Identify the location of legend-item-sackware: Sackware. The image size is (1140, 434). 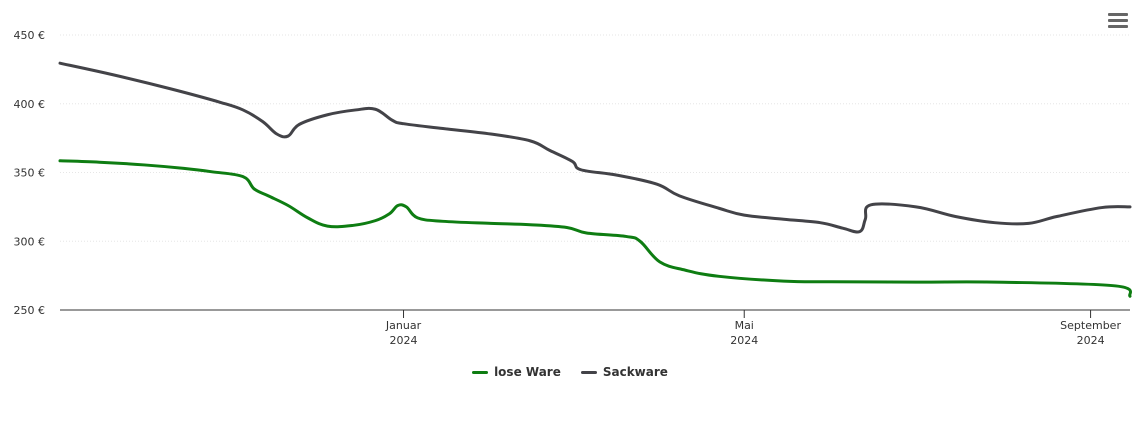
(624, 372).